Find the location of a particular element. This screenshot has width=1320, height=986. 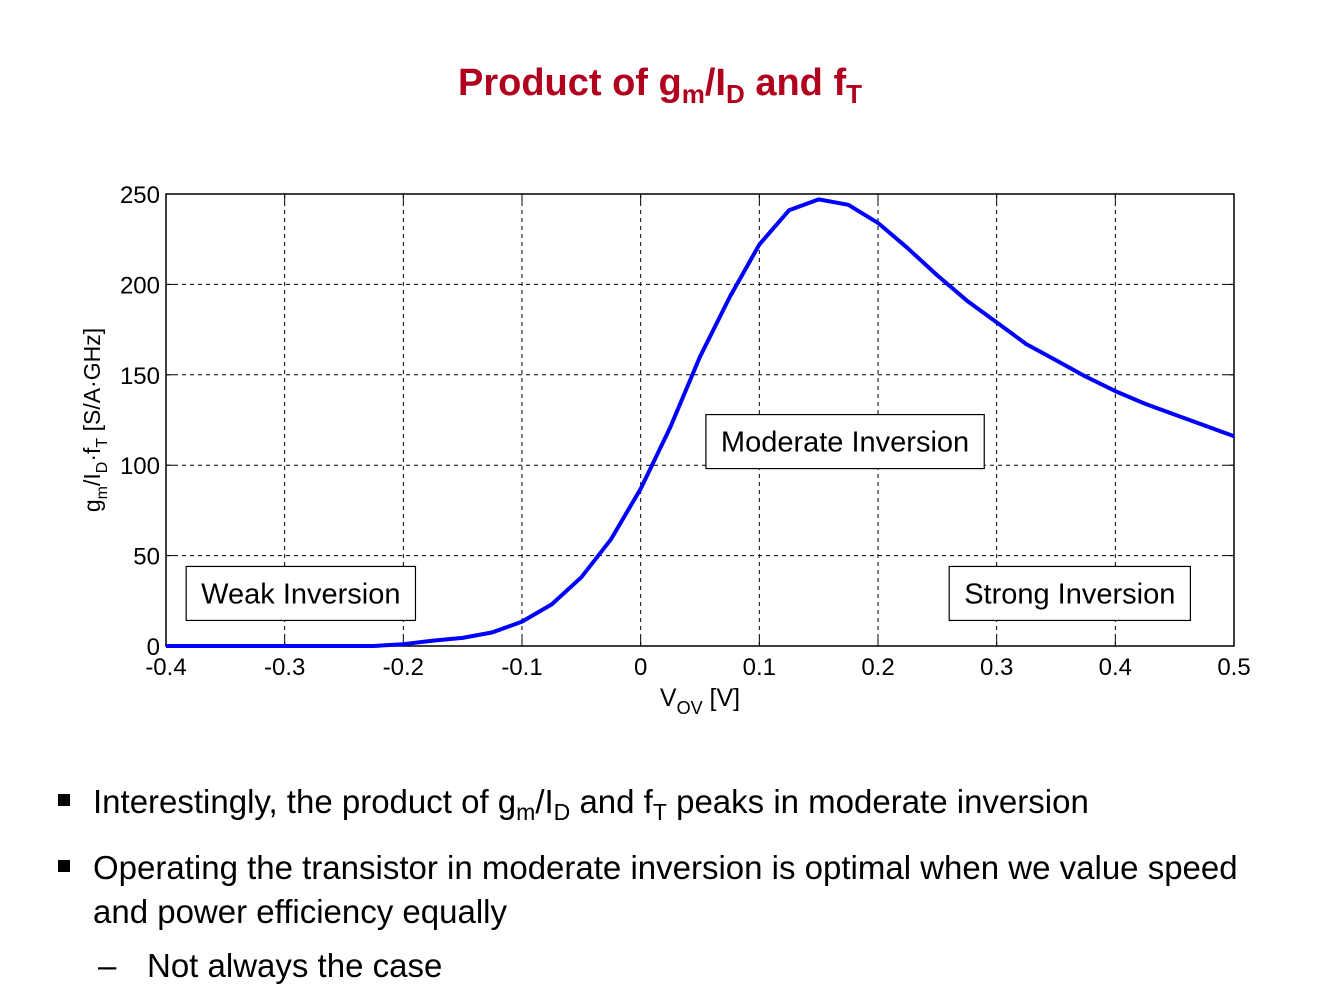

x-tick-labels: -0.4 -0.3 -0.2 -0.1 0 0.1 0.2 0.3 0.4 0.5 is located at coordinates (697, 667).